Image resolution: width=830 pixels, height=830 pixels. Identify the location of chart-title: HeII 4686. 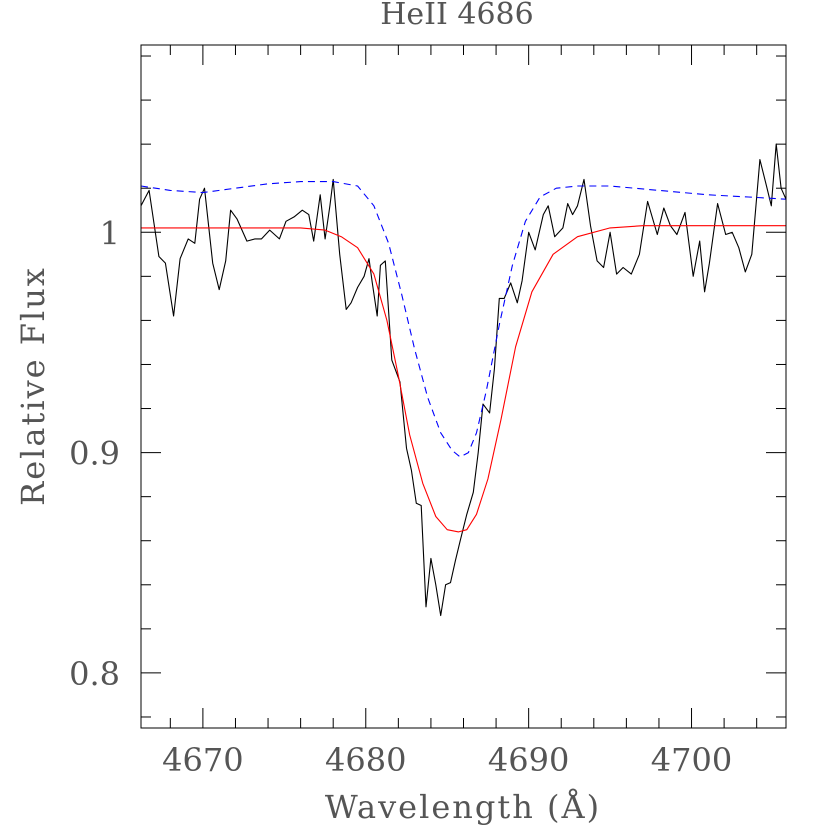
(457, 16).